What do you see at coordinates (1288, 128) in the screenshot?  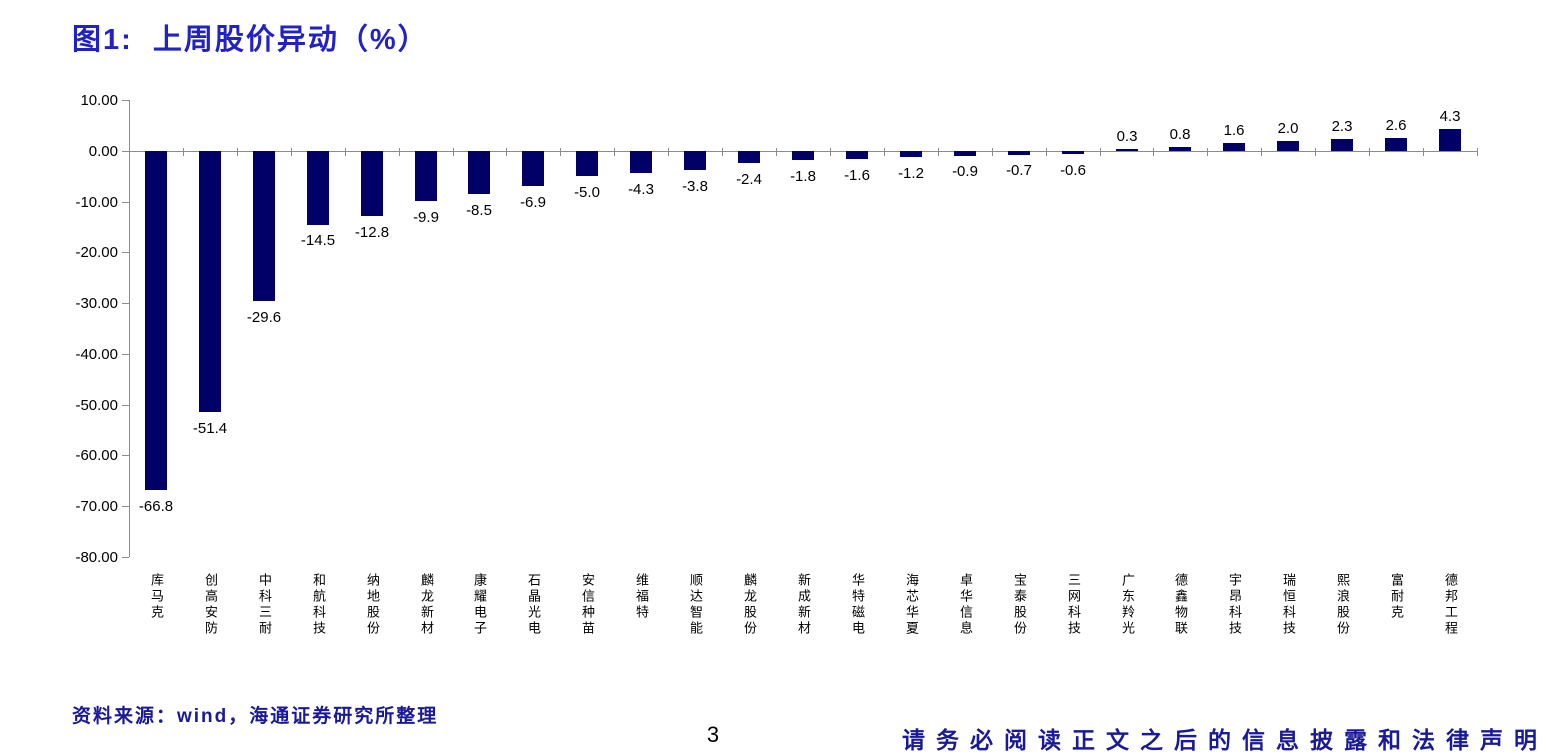 I see `bar-value-label: 2.0` at bounding box center [1288, 128].